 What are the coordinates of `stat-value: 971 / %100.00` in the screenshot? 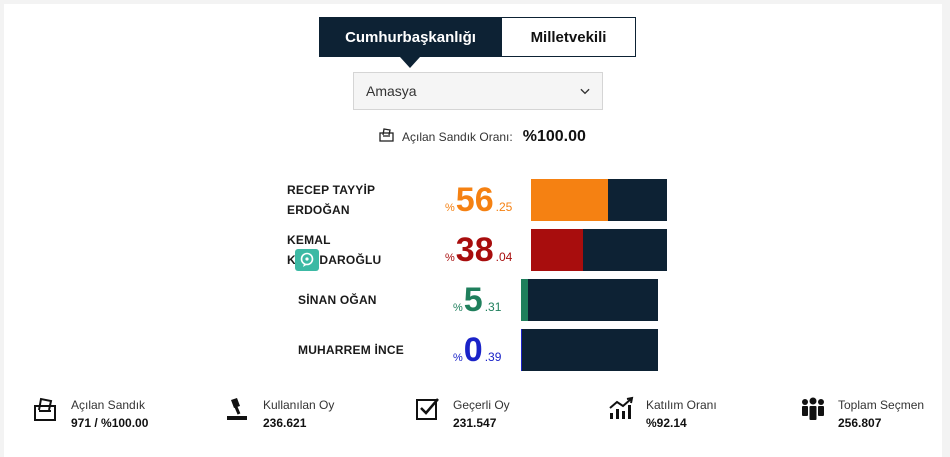 It's located at (110, 423).